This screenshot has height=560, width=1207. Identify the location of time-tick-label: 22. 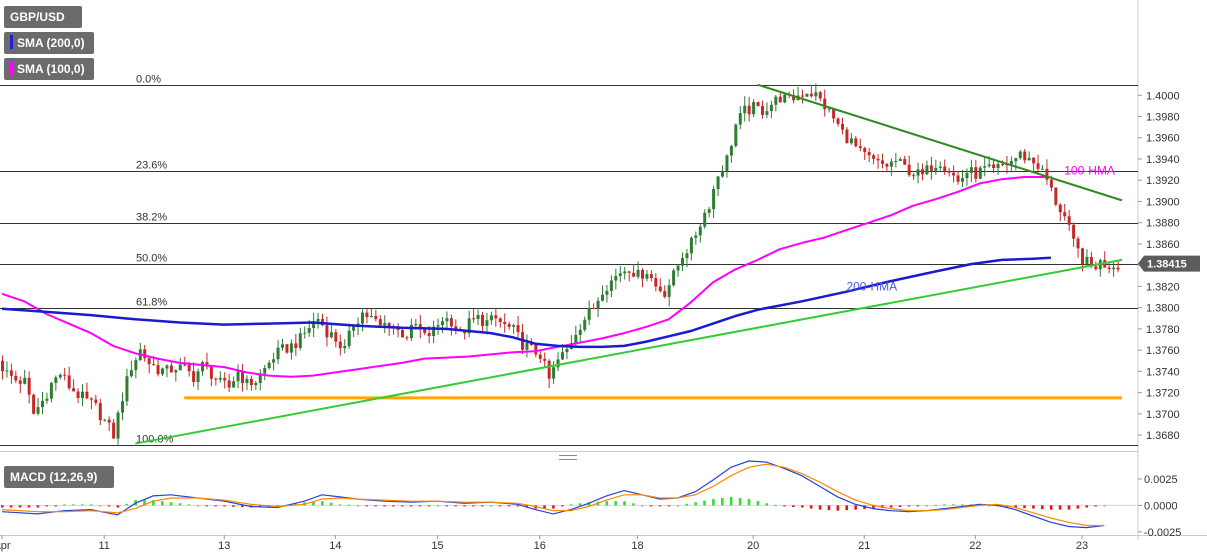
(975, 546).